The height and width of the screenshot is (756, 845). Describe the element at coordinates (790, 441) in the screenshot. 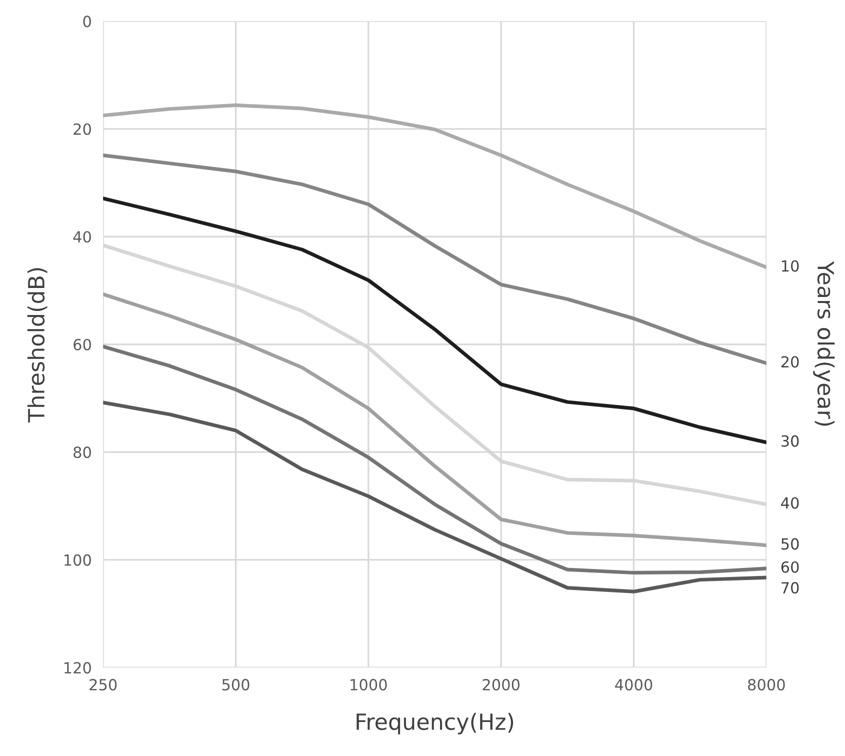

I see `series-label: 30` at that location.